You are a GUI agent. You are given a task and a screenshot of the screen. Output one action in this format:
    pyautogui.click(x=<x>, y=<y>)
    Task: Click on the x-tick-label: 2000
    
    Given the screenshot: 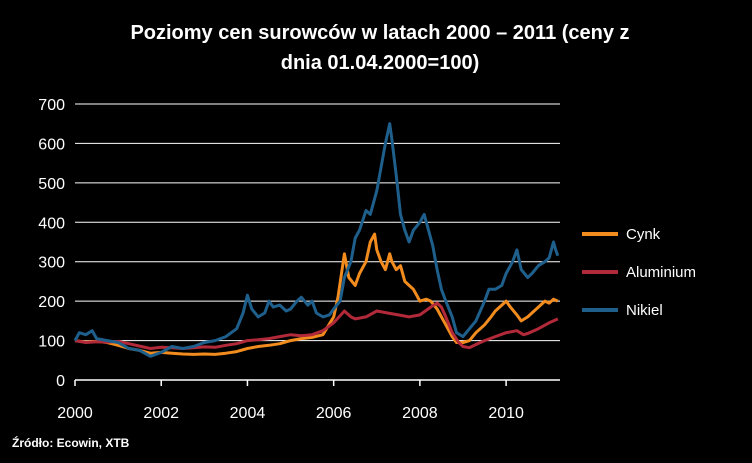 What is the action you would take?
    pyautogui.click(x=75, y=413)
    